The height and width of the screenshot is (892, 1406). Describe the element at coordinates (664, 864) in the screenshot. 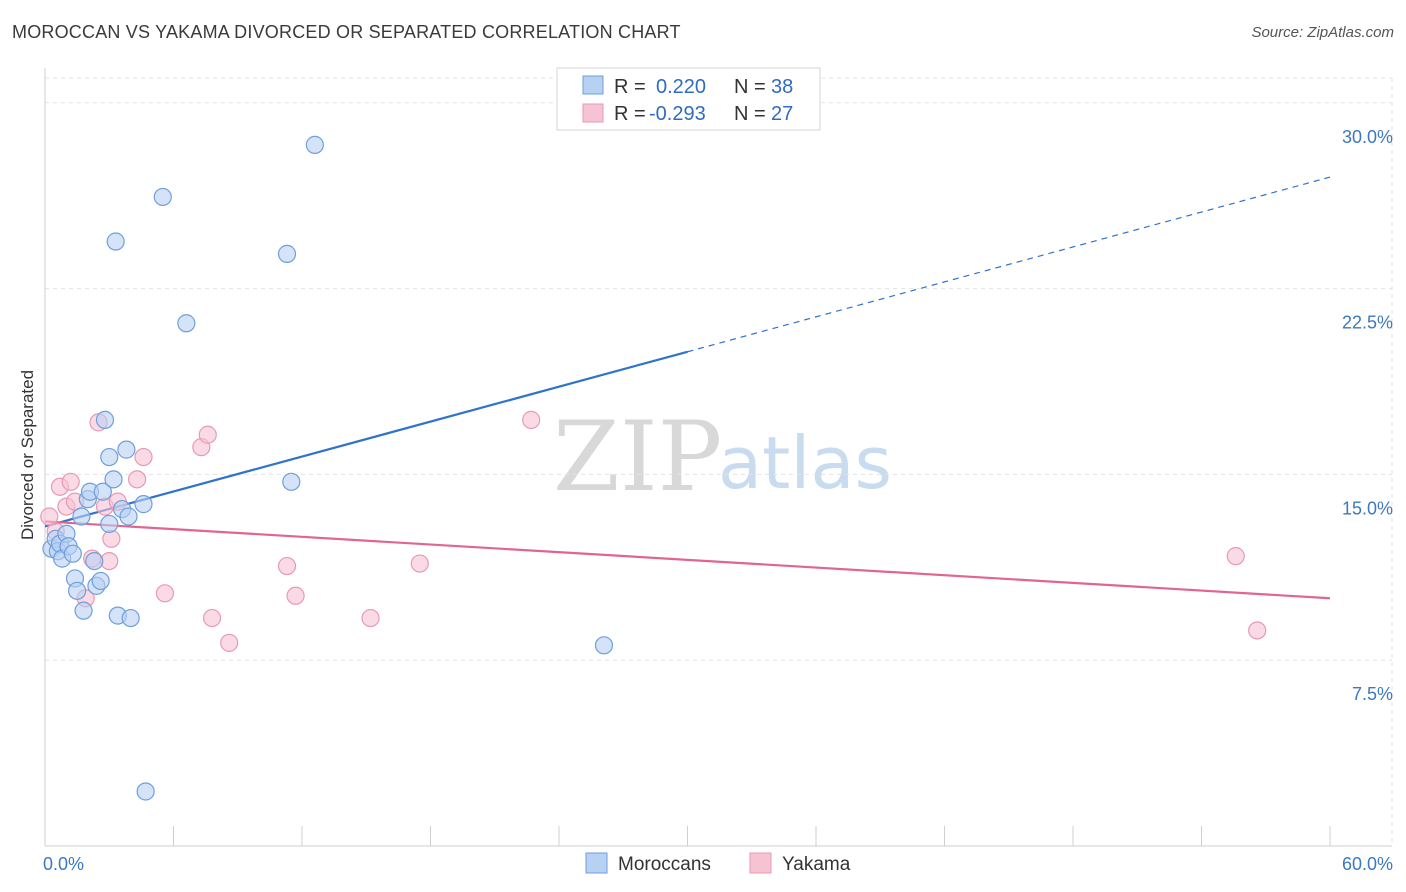

I see `bottom-legend-moroccans: Moroccans` at that location.